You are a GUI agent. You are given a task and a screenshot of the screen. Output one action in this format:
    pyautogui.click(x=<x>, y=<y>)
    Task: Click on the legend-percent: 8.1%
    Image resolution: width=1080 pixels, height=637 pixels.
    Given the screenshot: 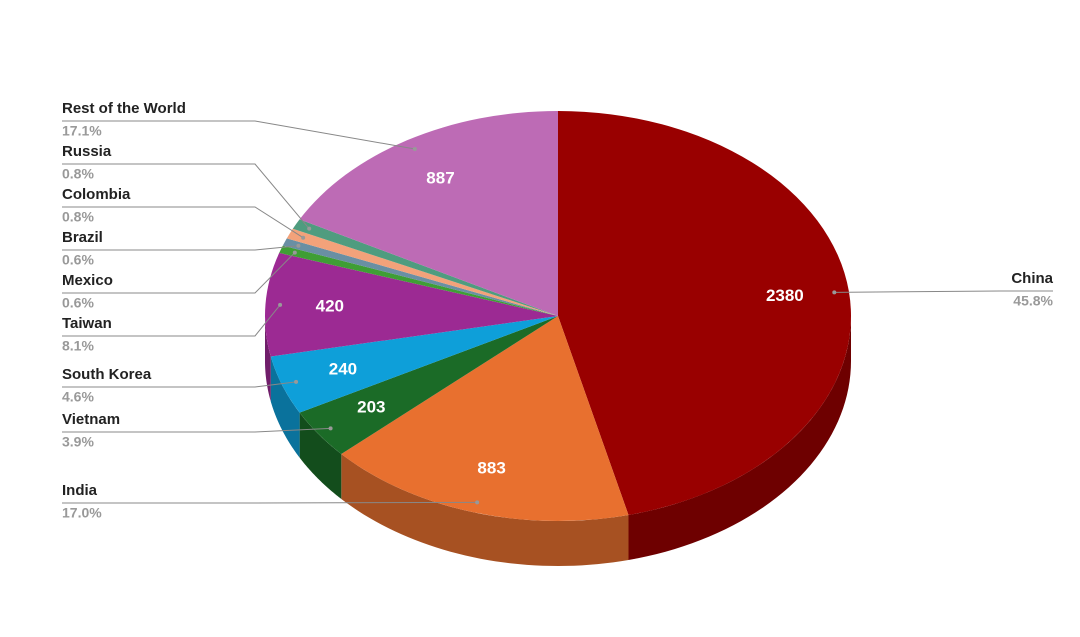 What is the action you would take?
    pyautogui.click(x=78, y=346)
    